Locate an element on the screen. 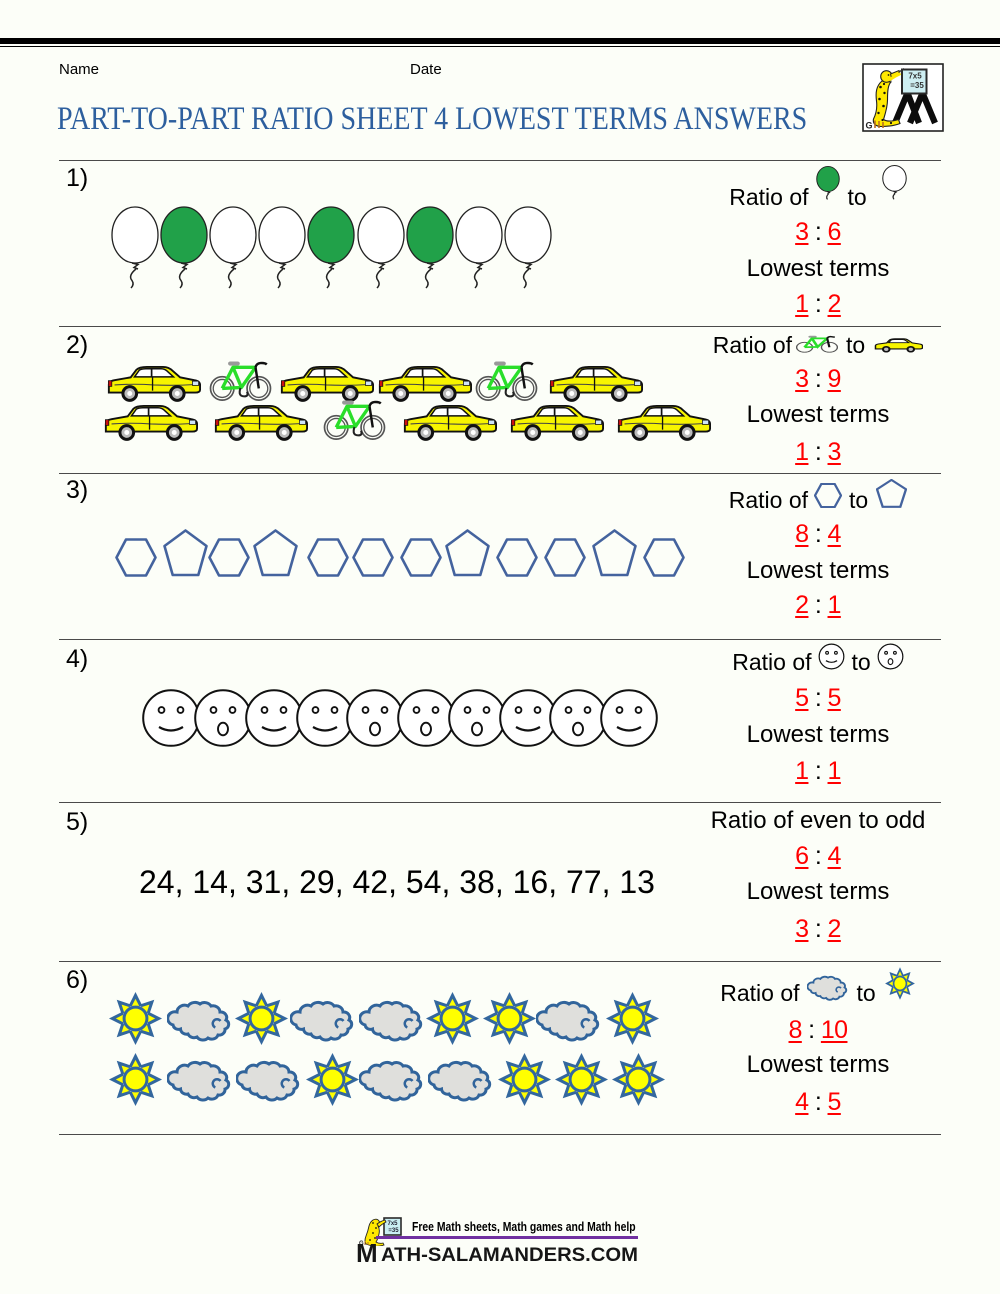  svg-text: ATH-SALAMANDERS.COM is located at coordinates (509, 1255).